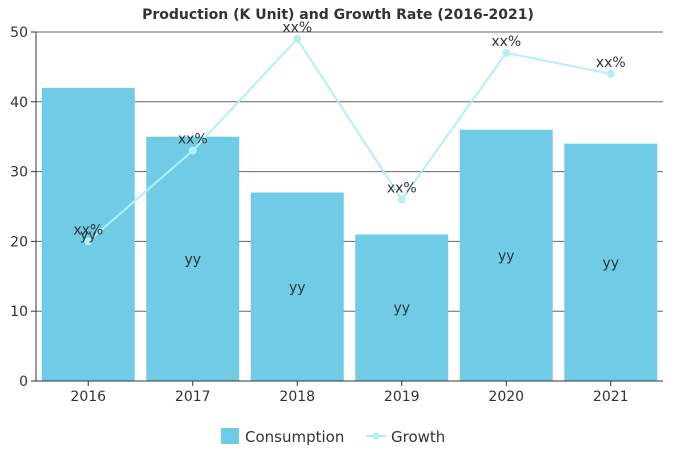 Image resolution: width=675 pixels, height=450 pixels. What do you see at coordinates (19, 242) in the screenshot?
I see `y-tick-label: 20` at bounding box center [19, 242].